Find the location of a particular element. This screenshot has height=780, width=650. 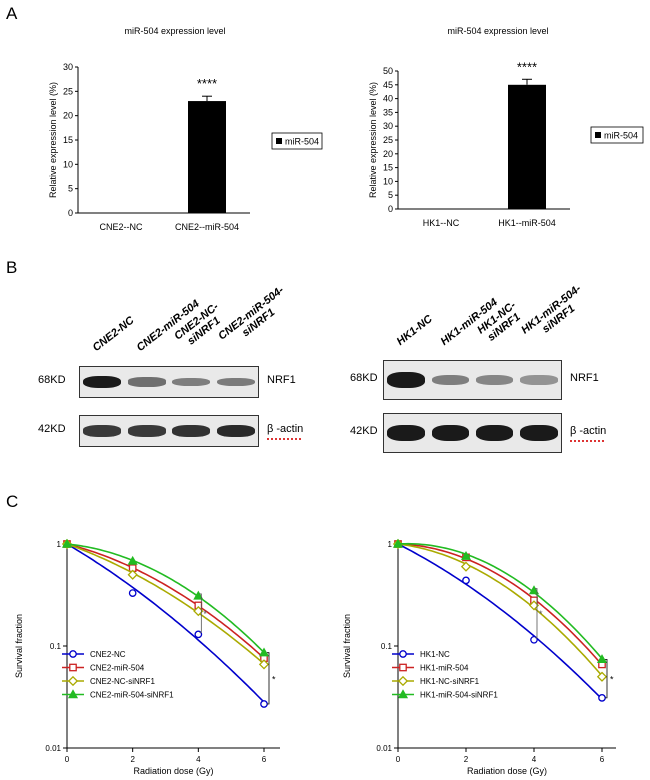

protein-label: β -actin is located at coordinates (588, 431).